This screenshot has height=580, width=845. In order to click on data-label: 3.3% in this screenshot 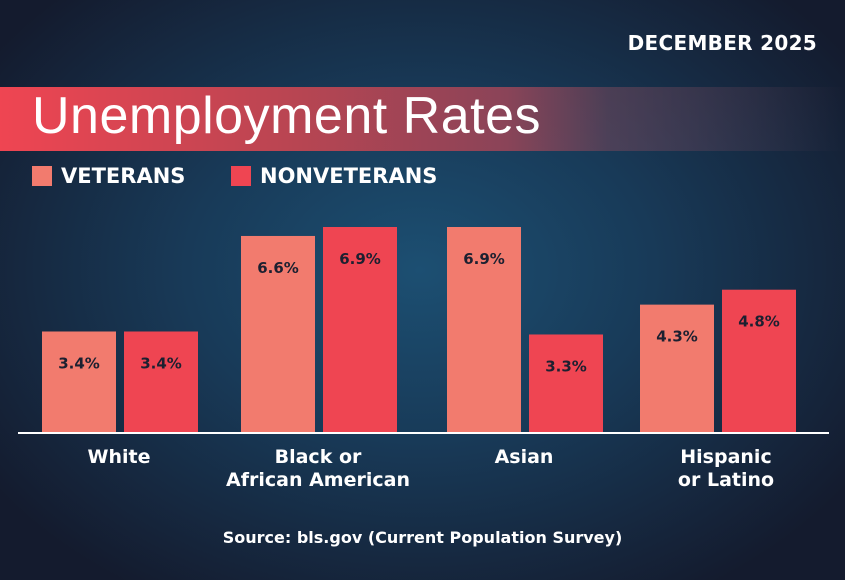, I will do `click(566, 366)`.